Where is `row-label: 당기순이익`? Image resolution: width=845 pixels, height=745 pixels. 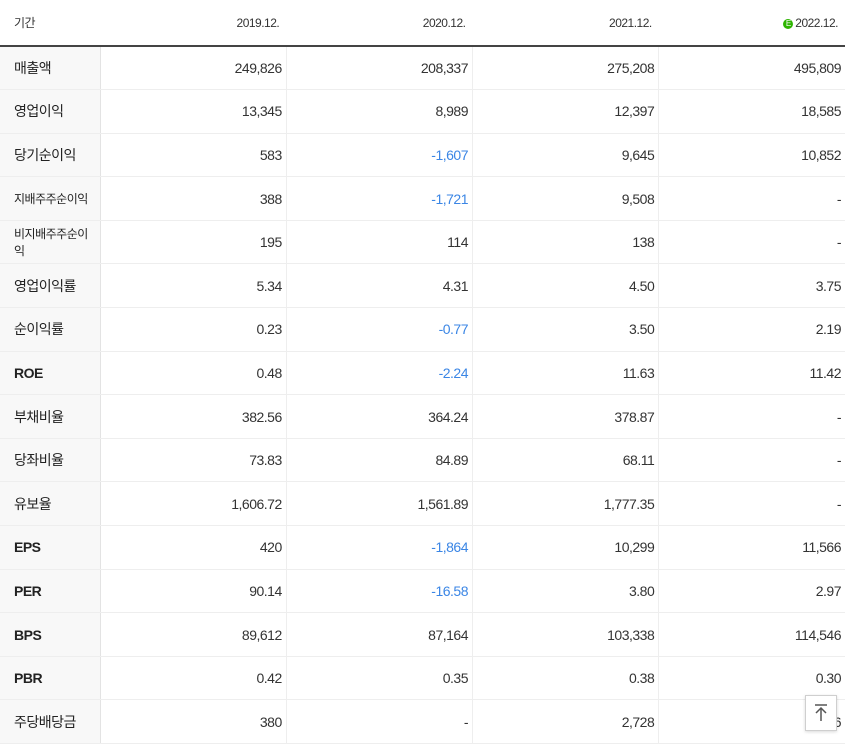 row-label: 당기순이익 is located at coordinates (50, 155).